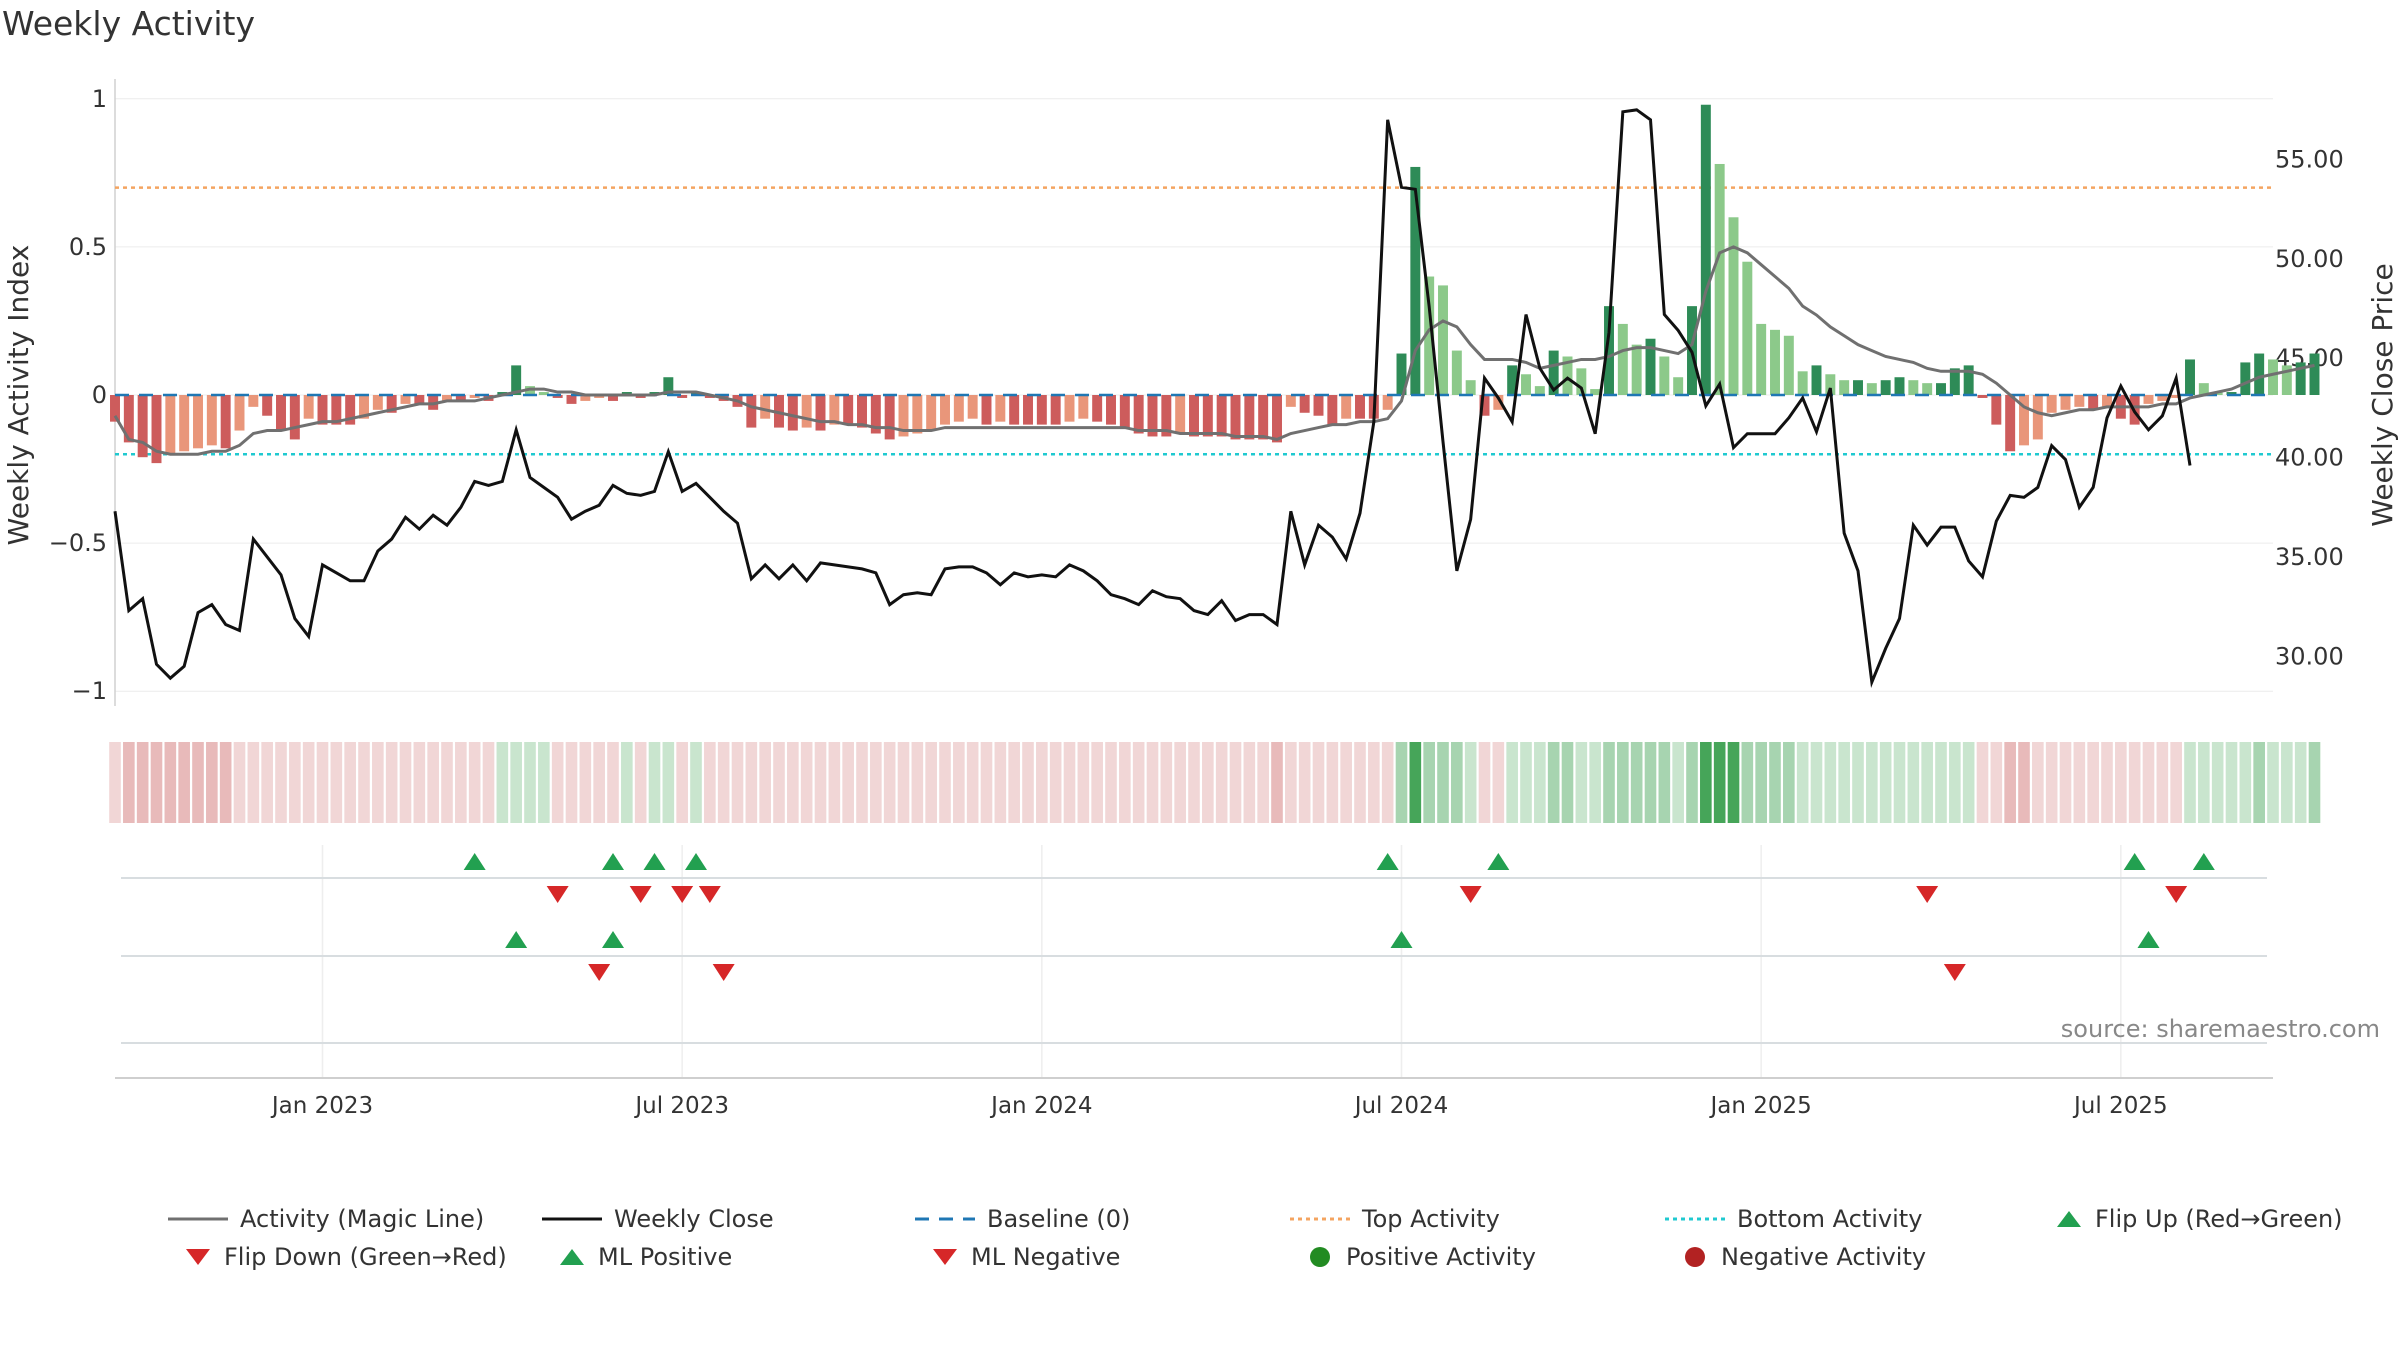 This screenshot has width=2400, height=1350. What do you see at coordinates (1803, 1257) in the screenshot?
I see `legend-item-negative-activity: Negative Activity` at bounding box center [1803, 1257].